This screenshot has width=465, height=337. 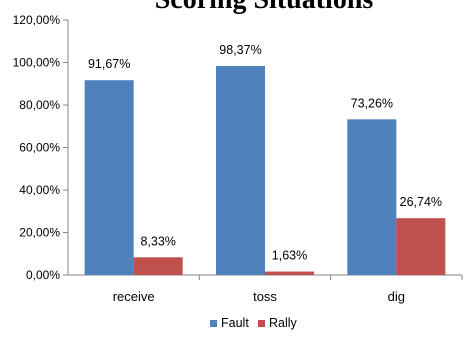 I want to click on data-label: 8,33%, so click(x=157, y=241).